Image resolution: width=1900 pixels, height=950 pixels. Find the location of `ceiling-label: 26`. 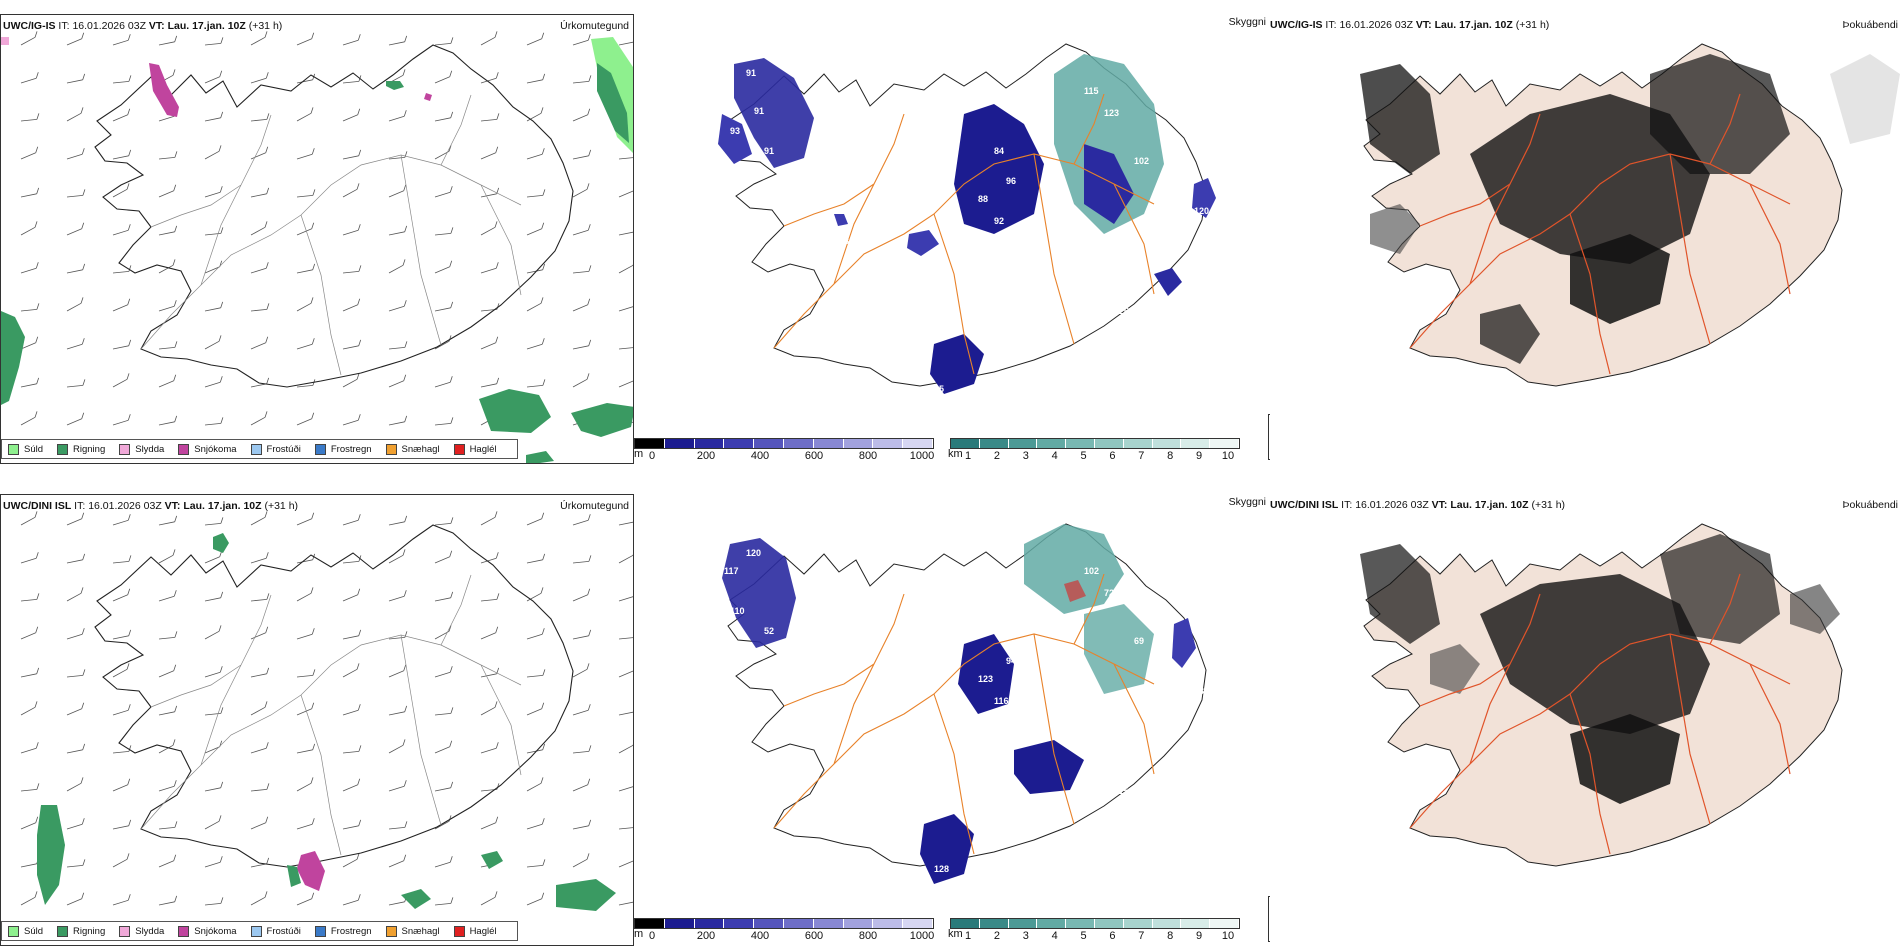

ceiling-label: 26 is located at coordinates (789, 681).